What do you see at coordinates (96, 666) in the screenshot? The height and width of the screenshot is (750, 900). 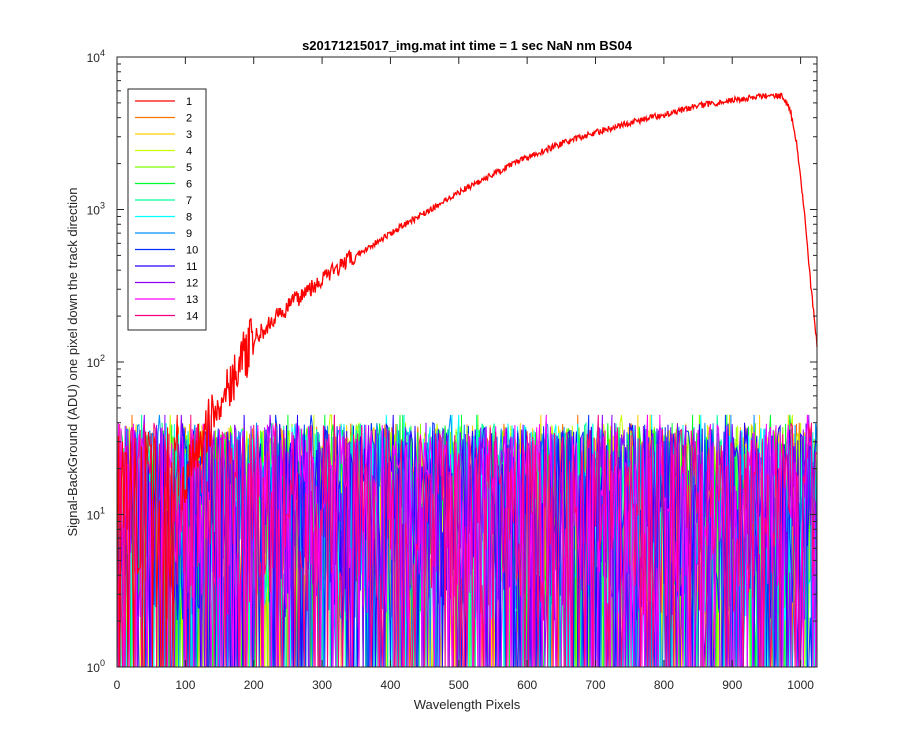 I see `y-tick-label: 10⁰` at bounding box center [96, 666].